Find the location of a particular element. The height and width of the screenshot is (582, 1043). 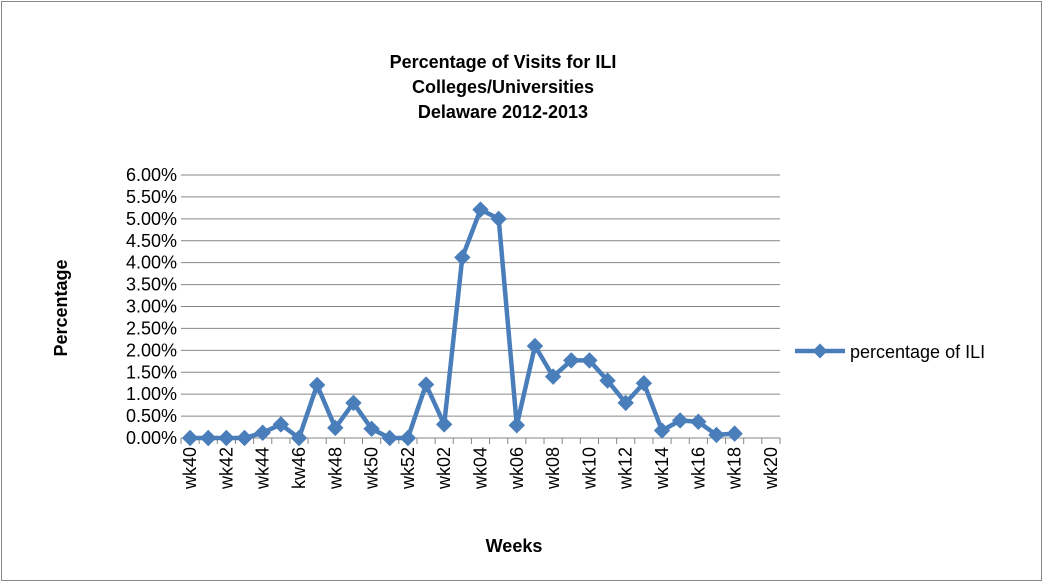

x-tick-label: wk20 is located at coordinates (771, 468).